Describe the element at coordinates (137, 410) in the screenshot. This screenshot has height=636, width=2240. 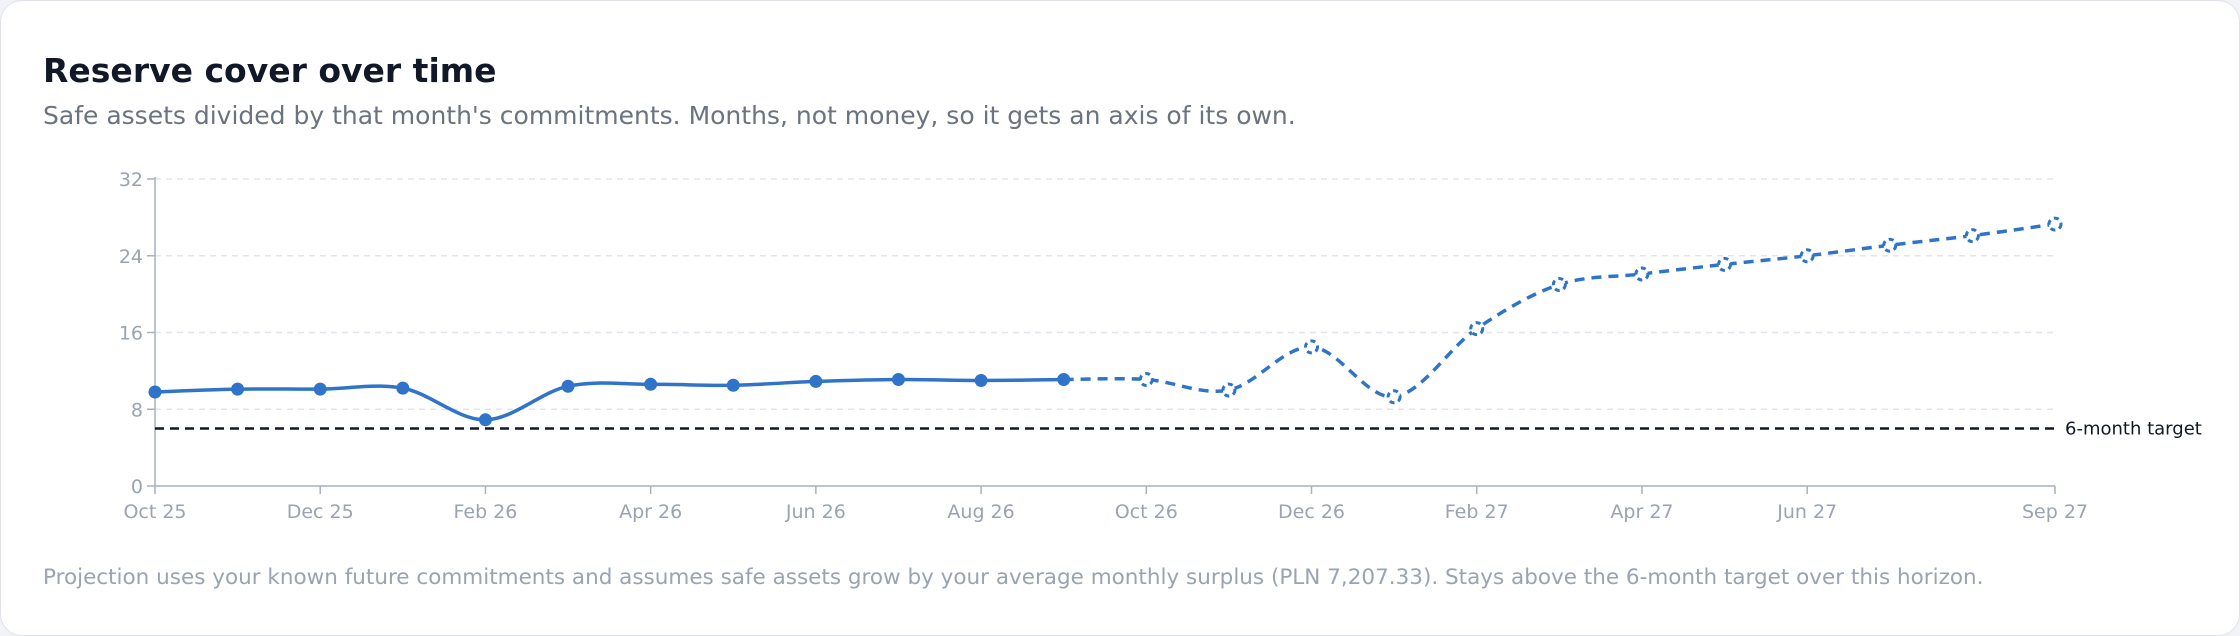
I see `y-tick-label: 8` at that location.